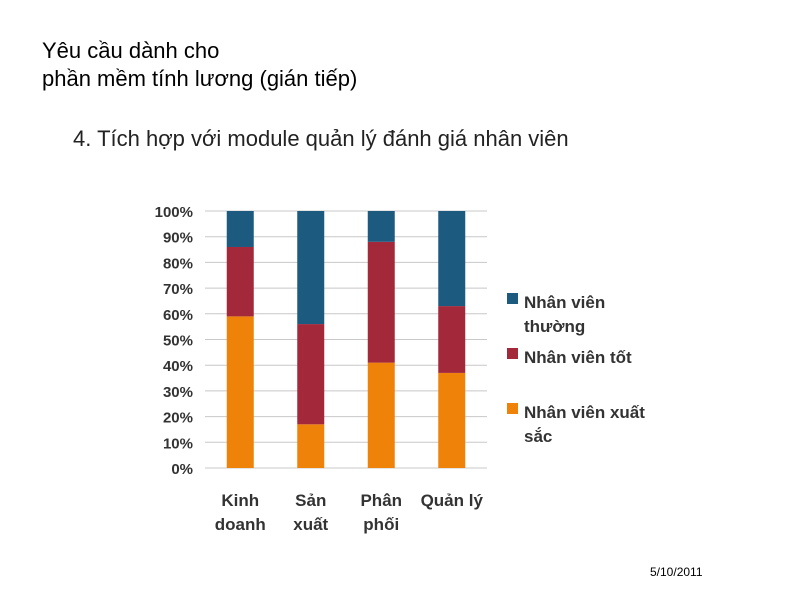 Image resolution: width=800 pixels, height=600 pixels. What do you see at coordinates (178, 418) in the screenshot?
I see `y-tick-label: 20%` at bounding box center [178, 418].